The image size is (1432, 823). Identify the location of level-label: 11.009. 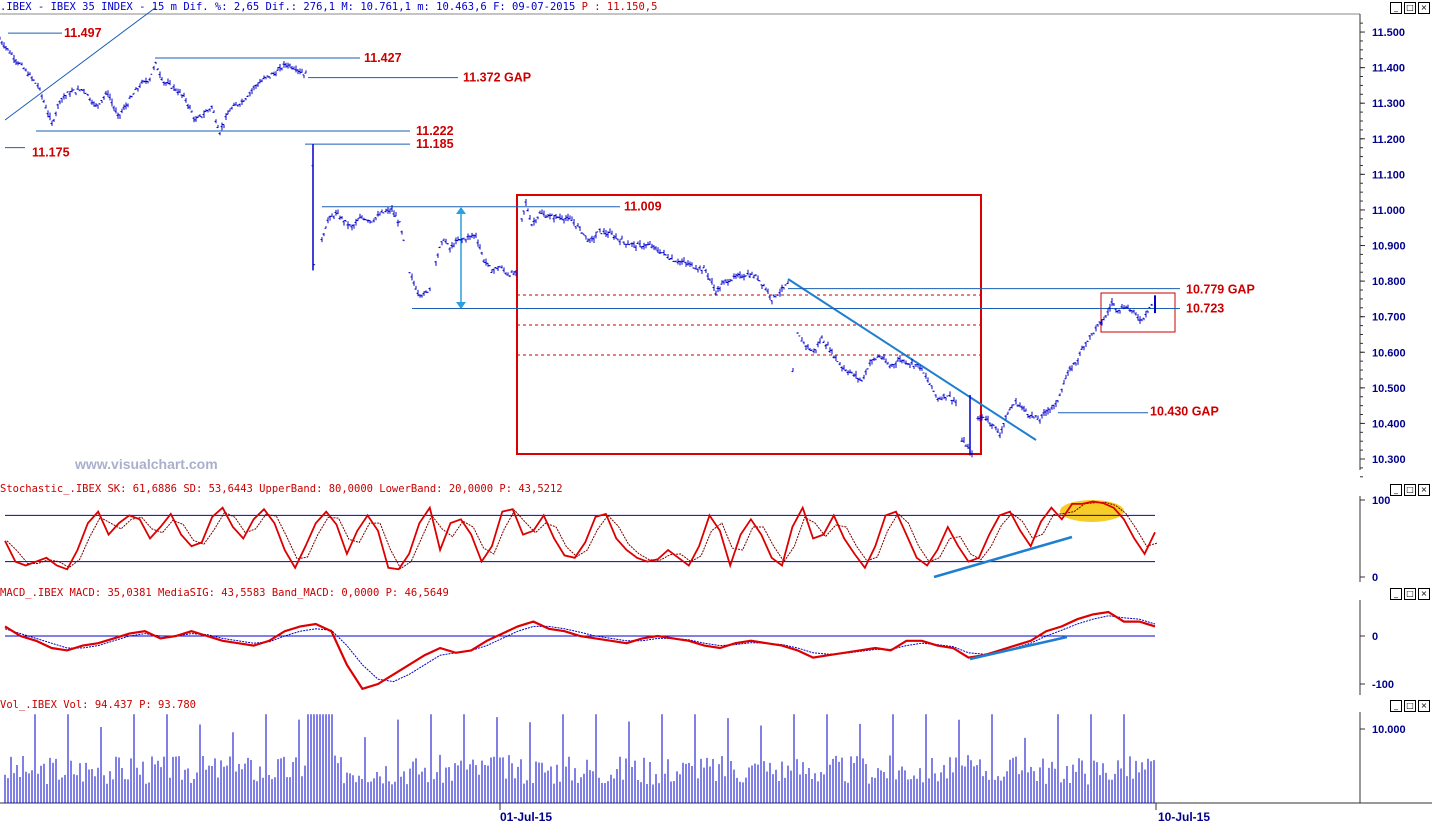
(643, 207).